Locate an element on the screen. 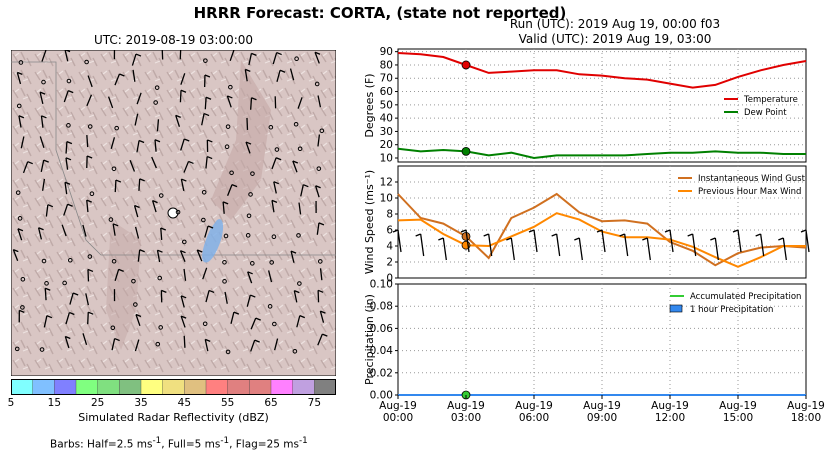 This screenshot has height=460, width=831. x-tick-label-time: 18:00 is located at coordinates (806, 418).